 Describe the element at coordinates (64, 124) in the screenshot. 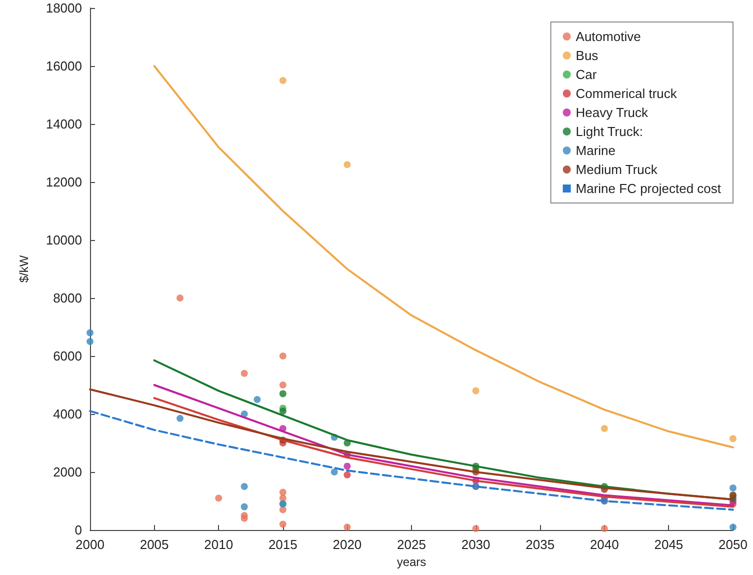

I see `y-tick-label: 14000` at that location.